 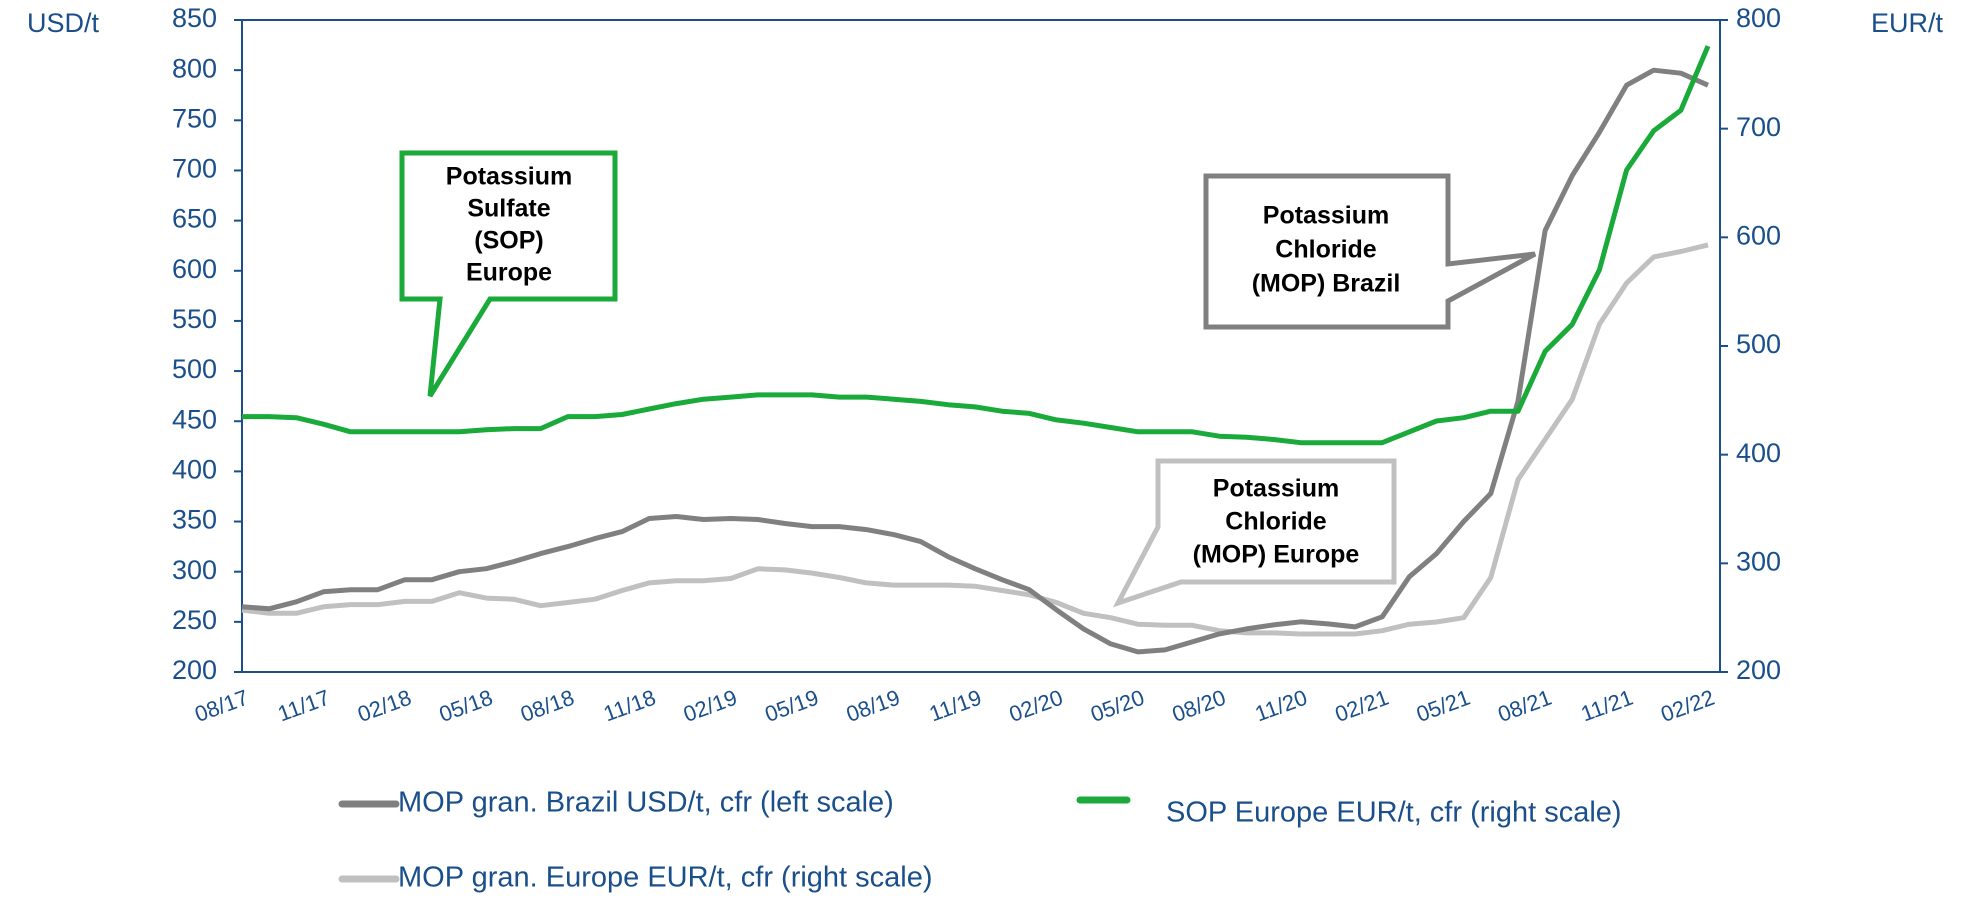 I want to click on x-tick-label: 08/20, so click(x=1199, y=706).